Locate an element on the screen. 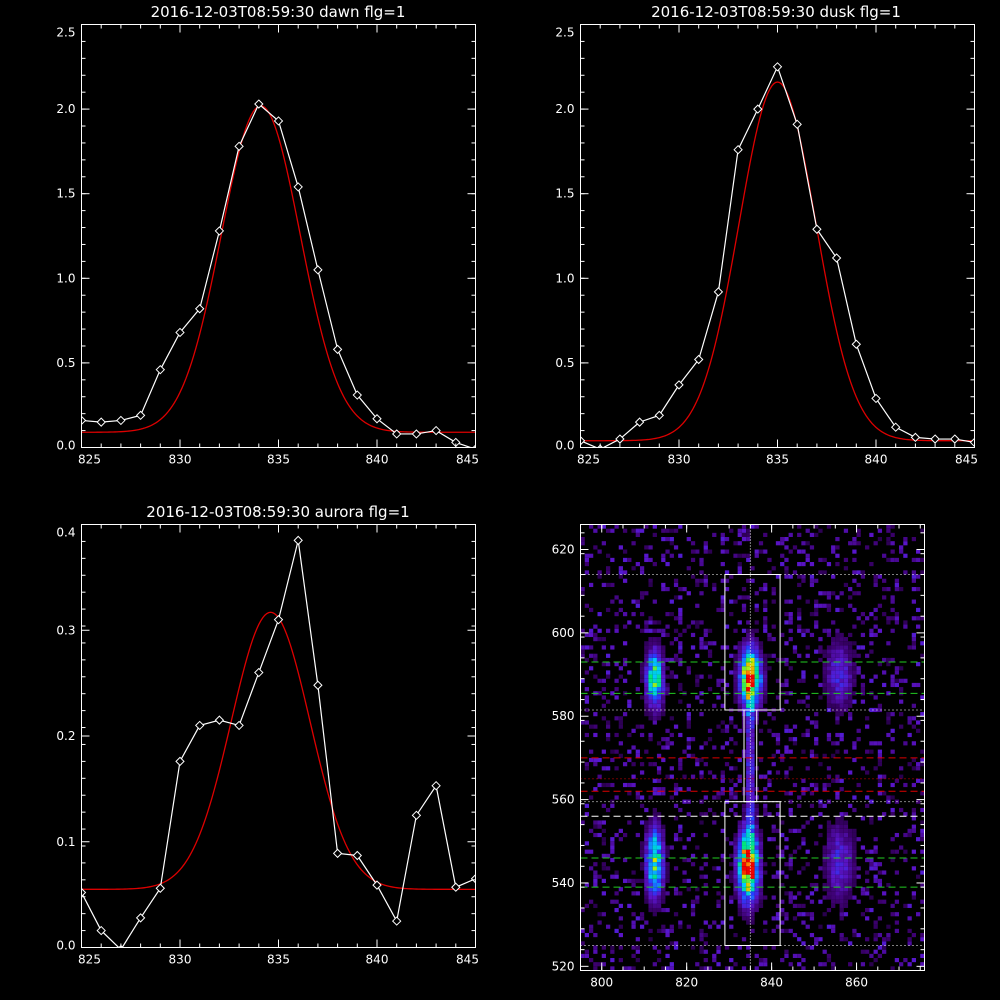  aurora-ytick-label: 0.2 is located at coordinates (65, 736).